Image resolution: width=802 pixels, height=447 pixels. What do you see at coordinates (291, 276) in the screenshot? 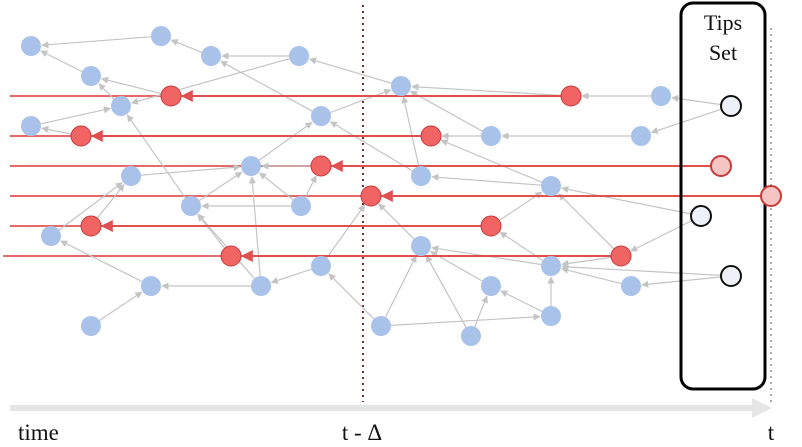
I see `edge-v-x` at bounding box center [291, 276].